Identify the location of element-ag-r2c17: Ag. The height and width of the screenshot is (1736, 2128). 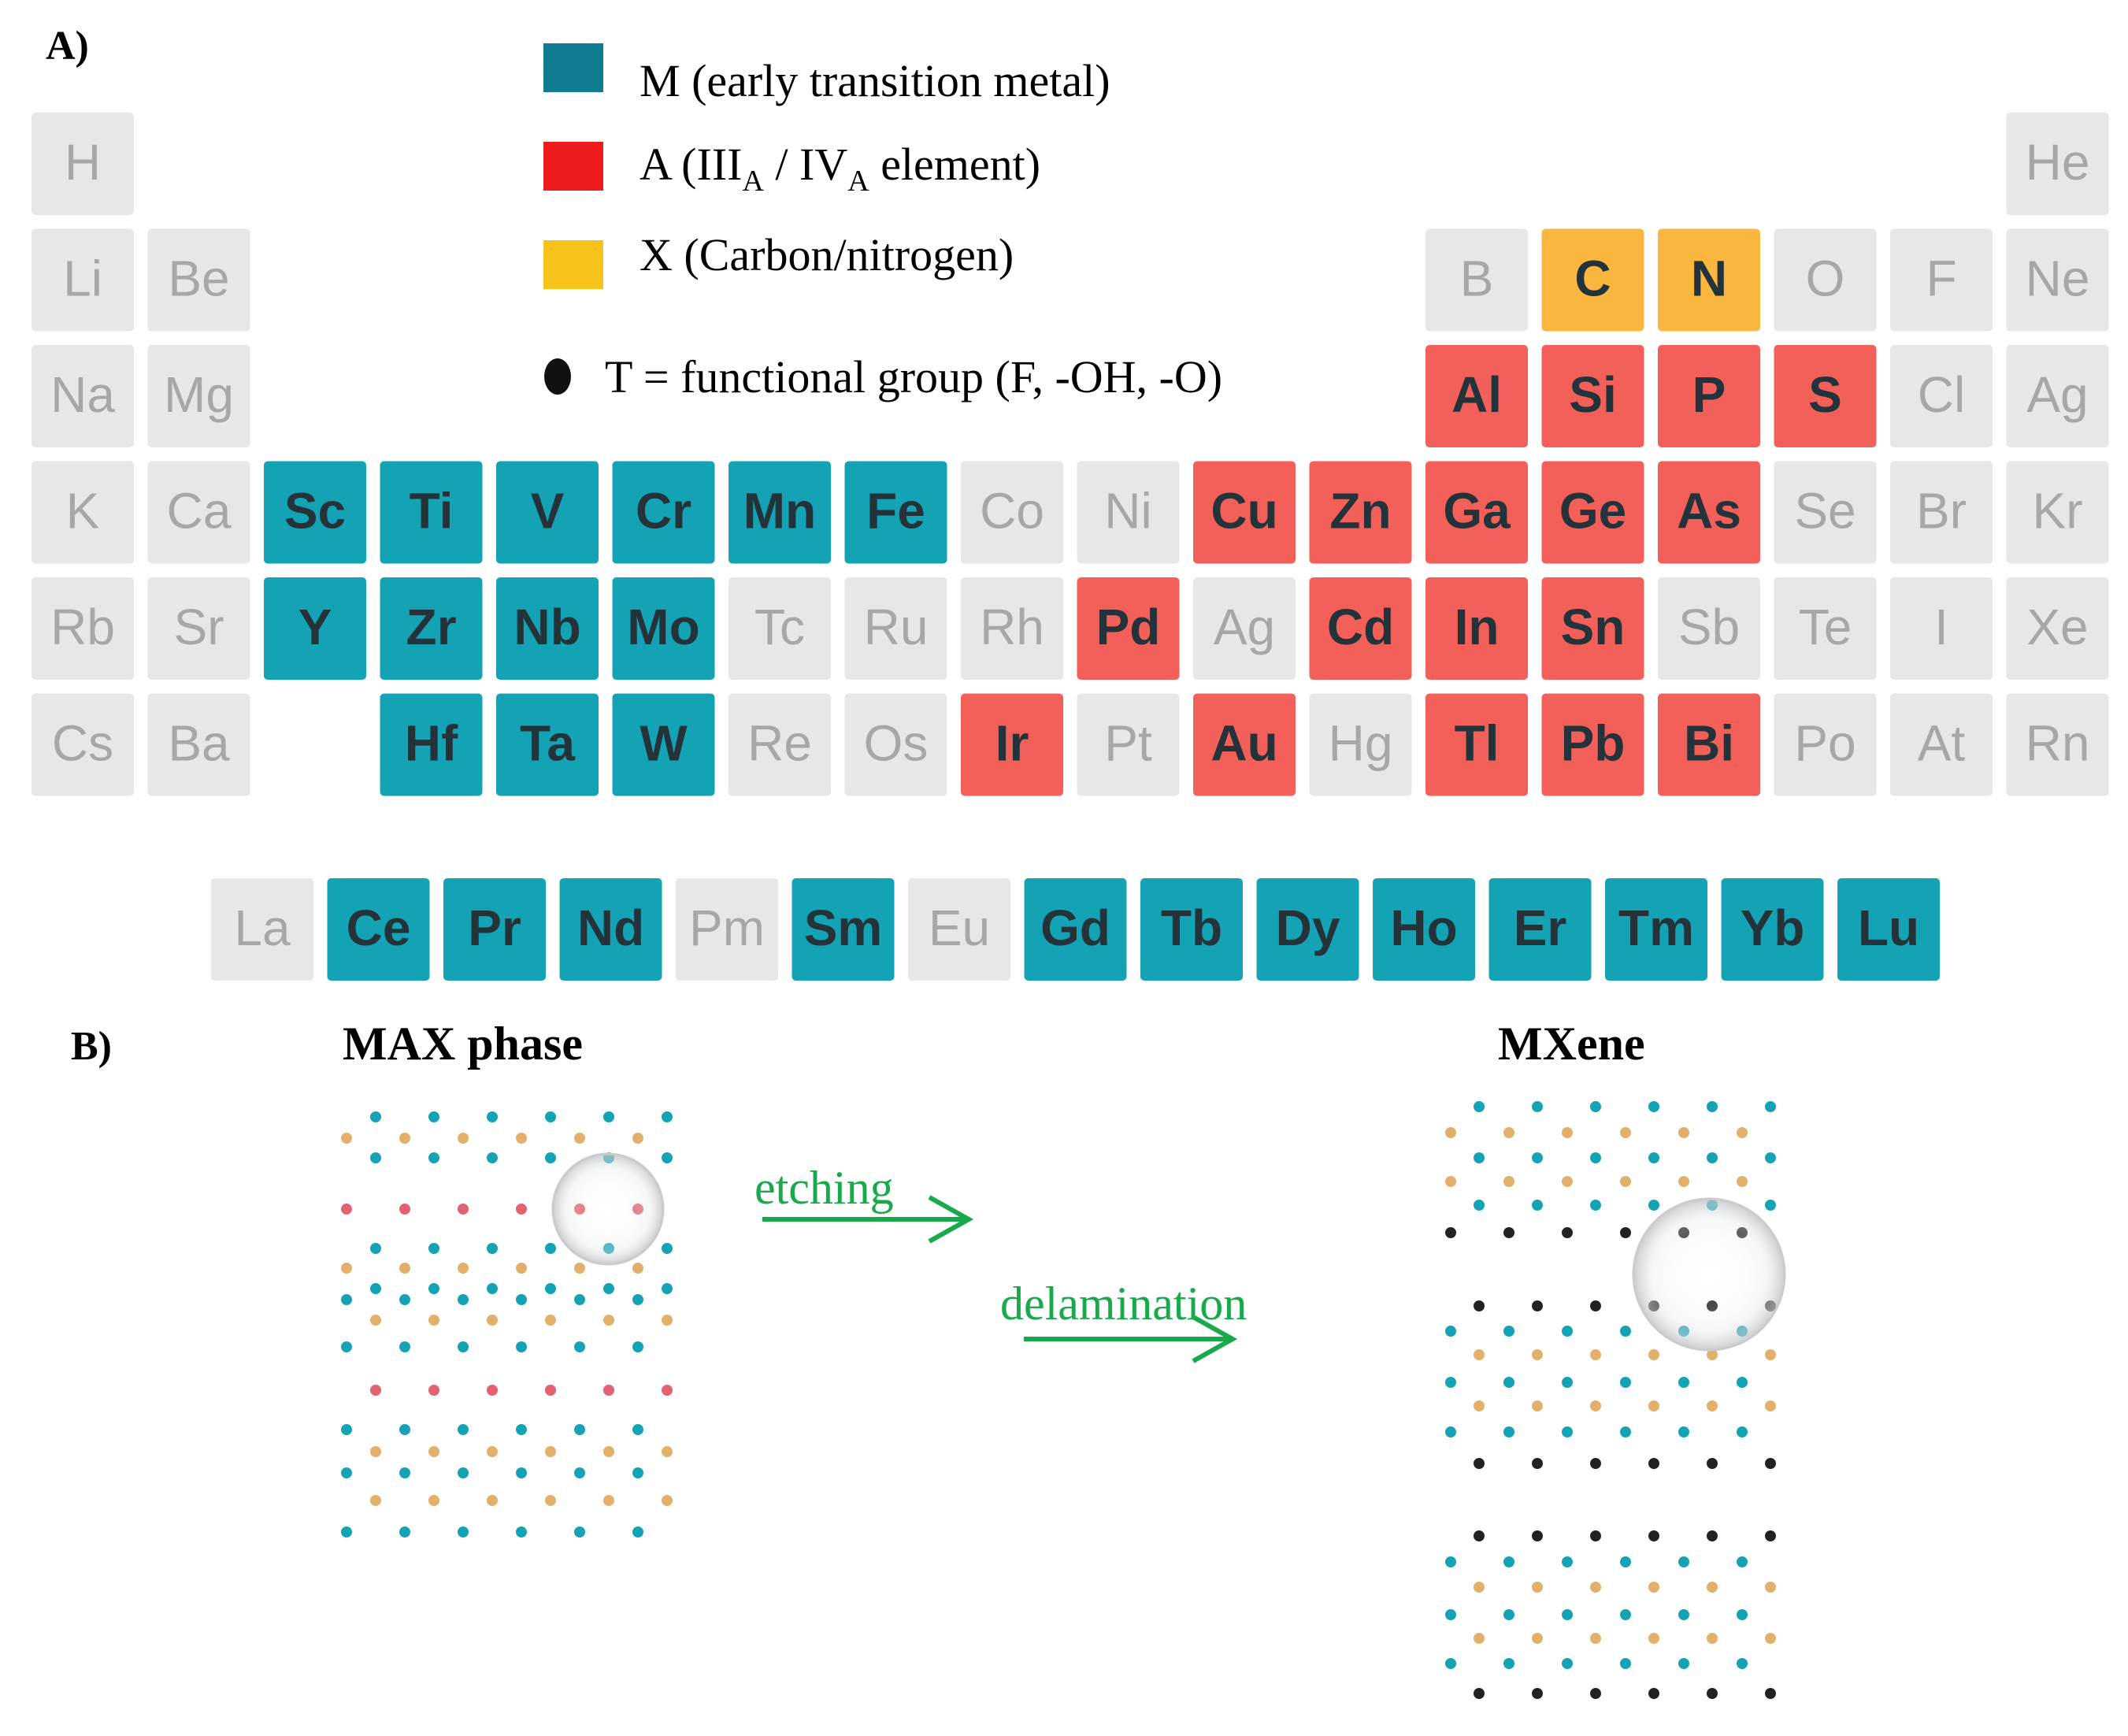
(2057, 395).